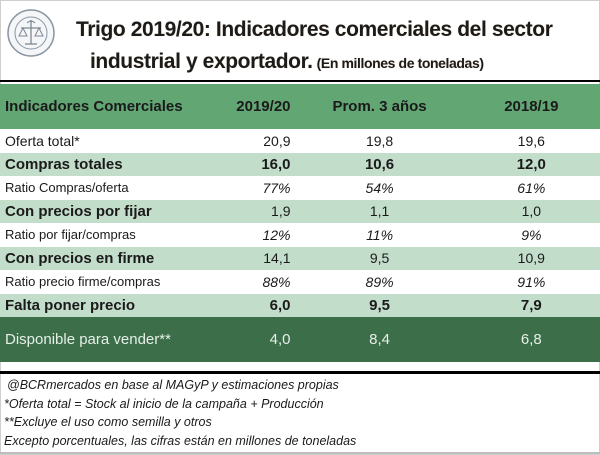  What do you see at coordinates (379, 187) in the screenshot?
I see `cell-value: 54%` at bounding box center [379, 187].